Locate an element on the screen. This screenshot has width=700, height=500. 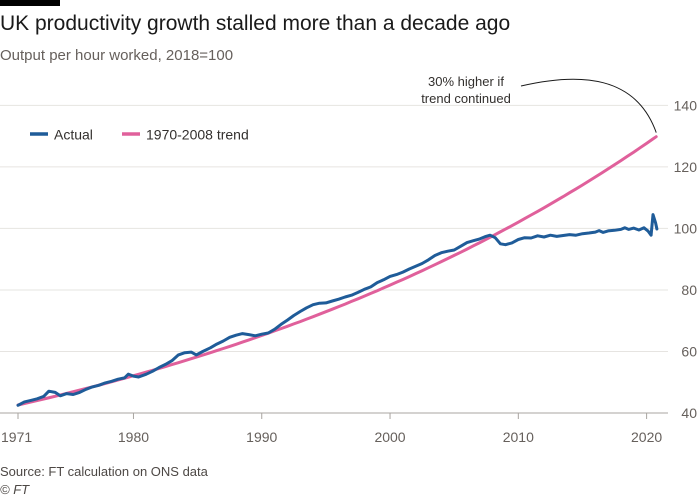
y-axis: 40 60 80 100 120 140 is located at coordinates (686, 259).